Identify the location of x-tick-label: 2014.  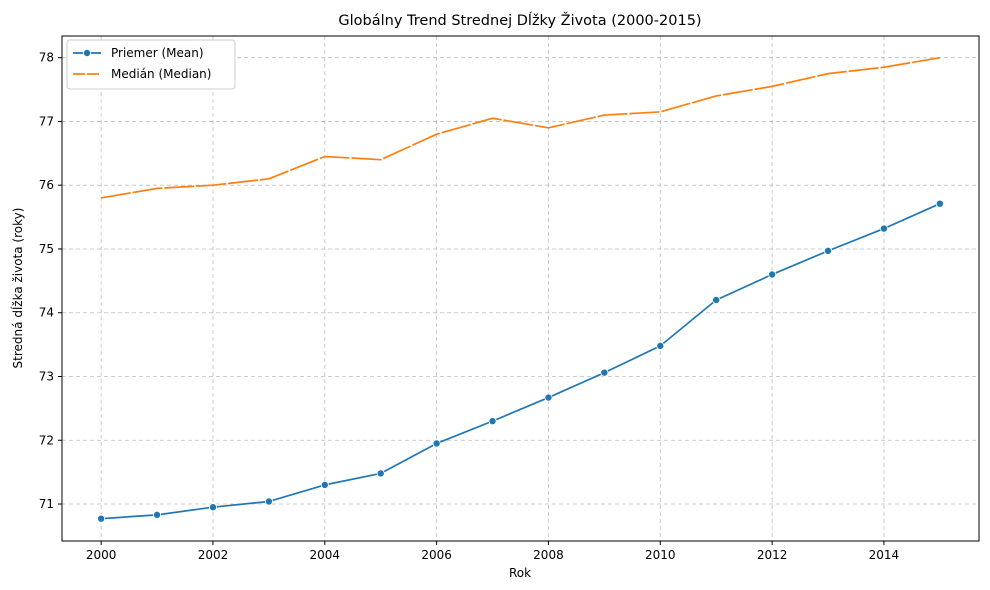
(884, 555).